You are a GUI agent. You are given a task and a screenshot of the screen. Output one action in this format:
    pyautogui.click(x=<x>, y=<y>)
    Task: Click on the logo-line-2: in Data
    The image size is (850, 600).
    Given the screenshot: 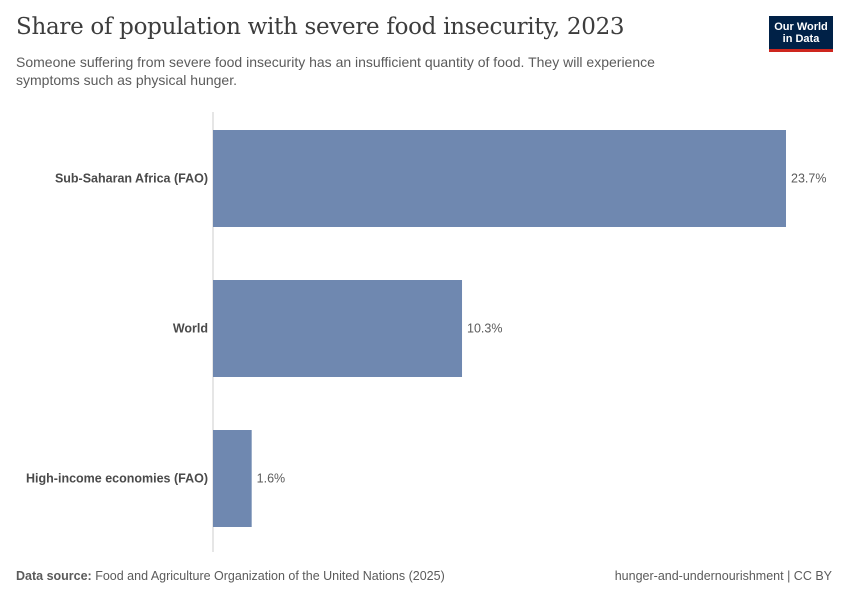 What is the action you would take?
    pyautogui.click(x=801, y=39)
    